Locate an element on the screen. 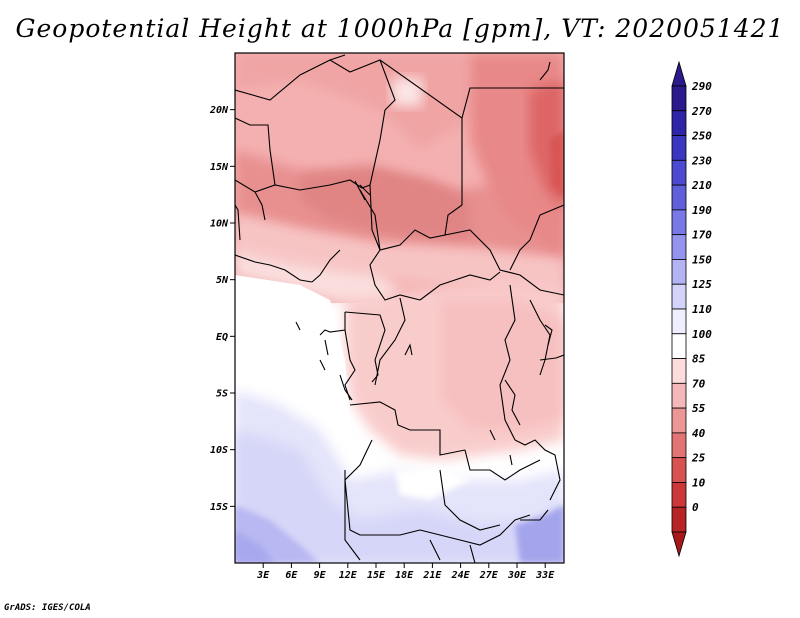 This screenshot has height=618, width=800. colorbar-label: 55 is located at coordinates (699, 408).